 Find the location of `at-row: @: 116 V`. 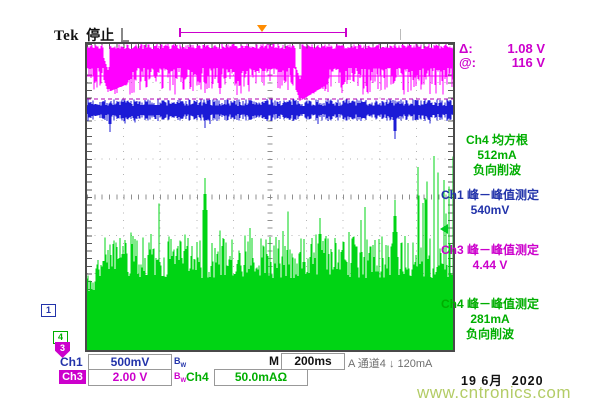

at-row: @: 116 V is located at coordinates (502, 63).